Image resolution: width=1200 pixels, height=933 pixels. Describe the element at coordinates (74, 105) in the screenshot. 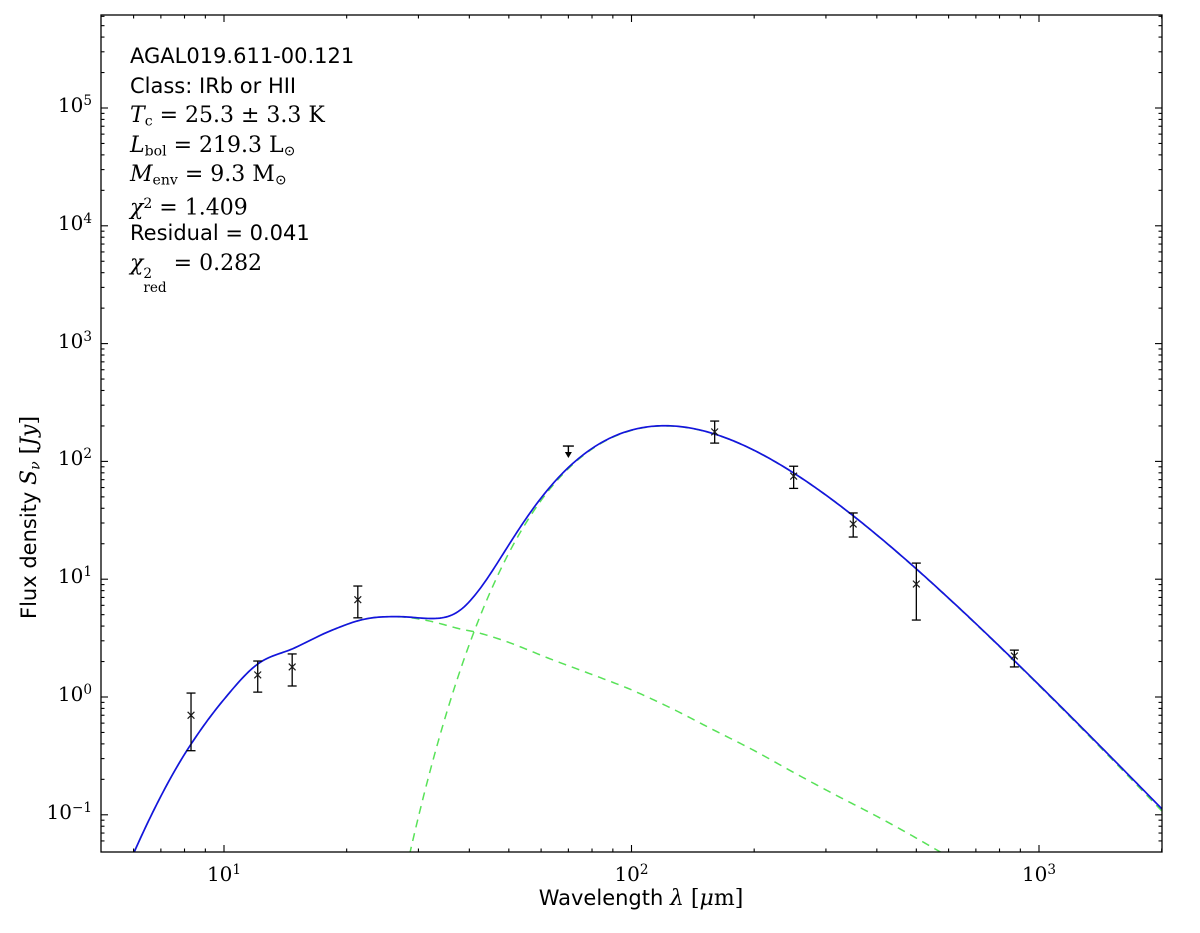

I see `y-tick-label: 105` at that location.